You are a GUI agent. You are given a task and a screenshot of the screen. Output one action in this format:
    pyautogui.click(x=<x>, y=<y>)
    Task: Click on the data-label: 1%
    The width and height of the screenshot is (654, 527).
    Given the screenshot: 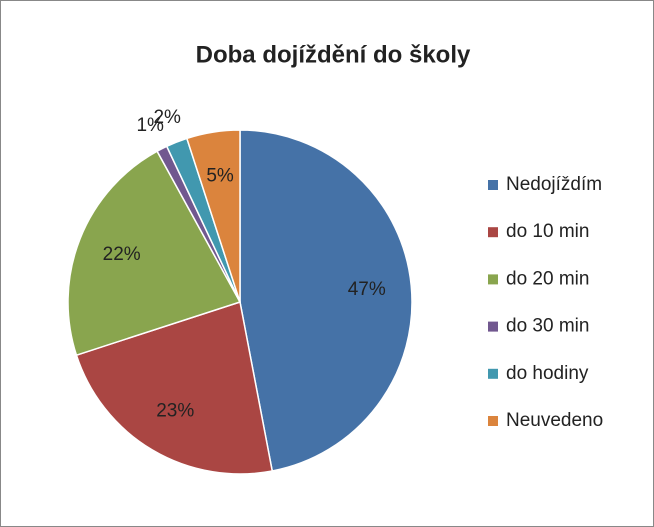 What is the action you would take?
    pyautogui.click(x=150, y=125)
    